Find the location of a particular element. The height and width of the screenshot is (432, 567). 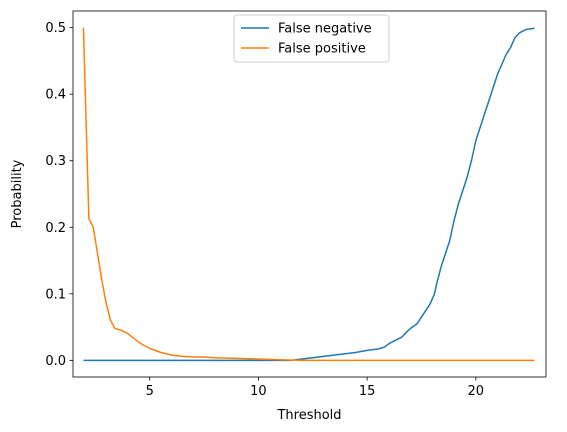

y-tick-label: 0.2 is located at coordinates (55, 228).